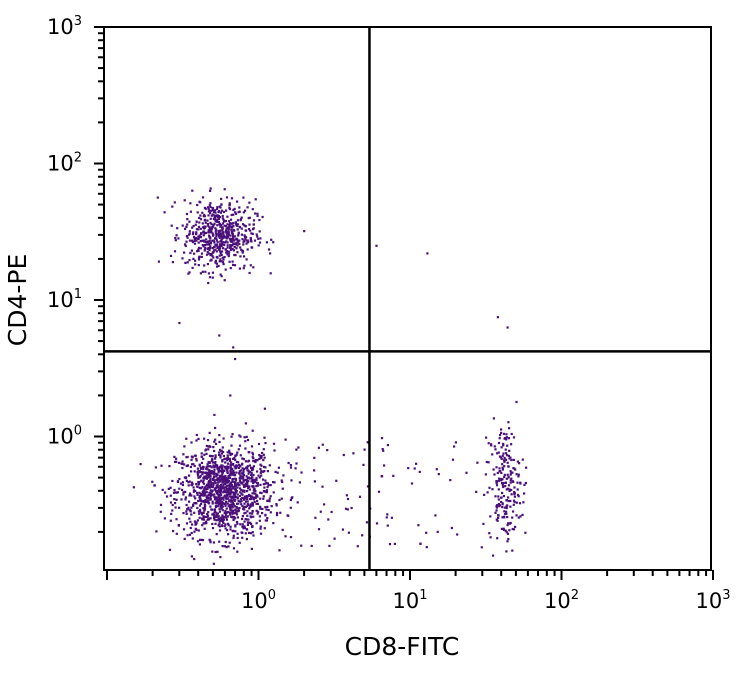 This screenshot has width=737, height=678. I want to click on x-tick-label: 100, so click(258, 600).